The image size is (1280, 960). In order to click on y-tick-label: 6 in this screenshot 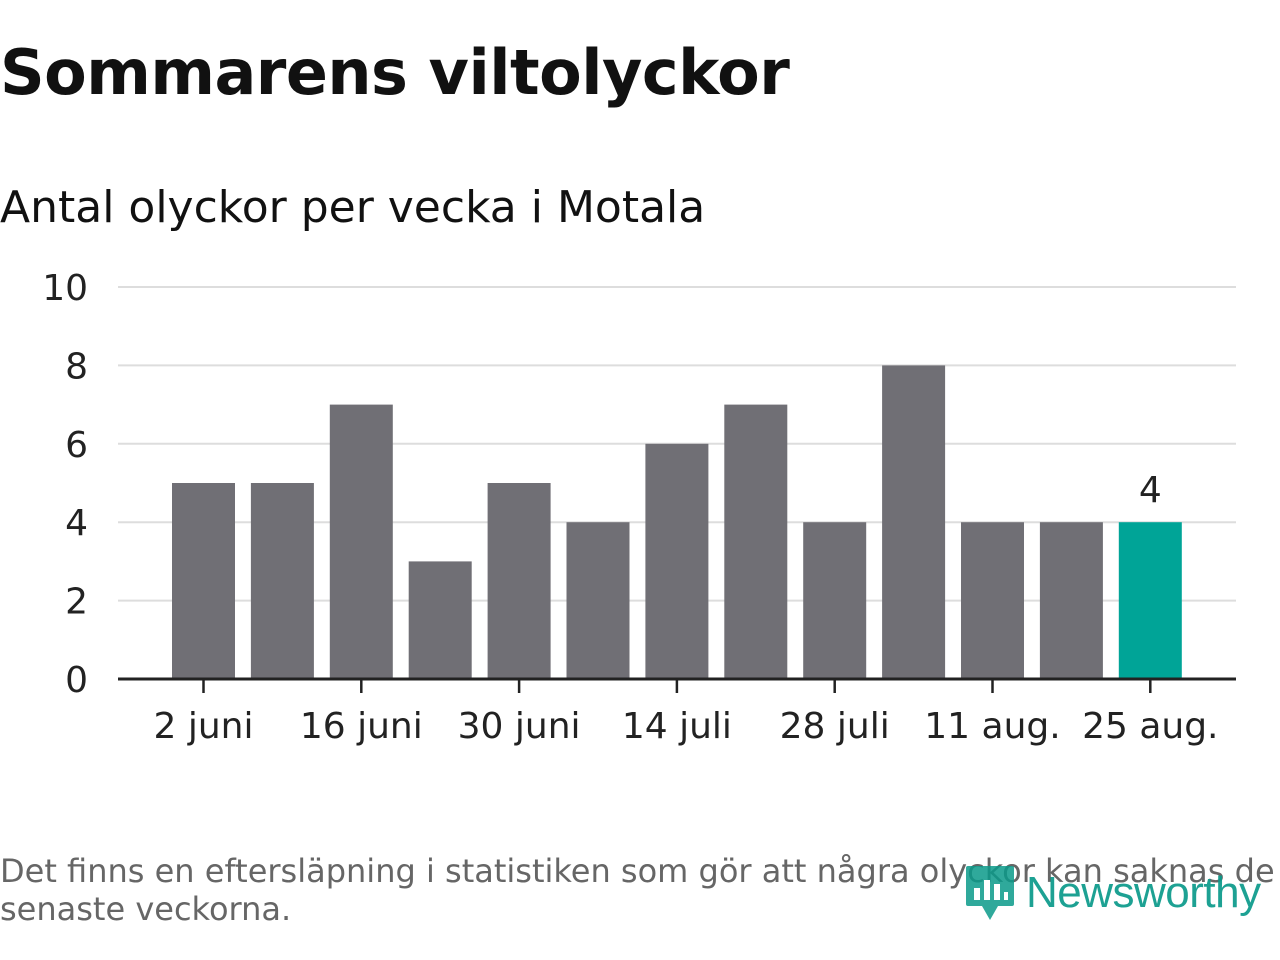, I will do `click(76, 445)`.